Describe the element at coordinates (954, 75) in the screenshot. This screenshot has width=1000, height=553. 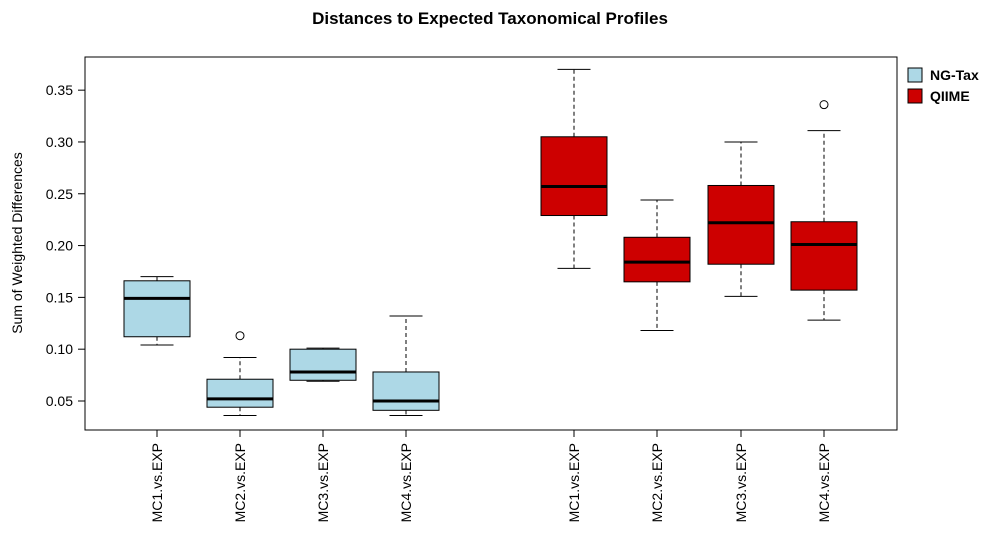
I see `legend-label-ng-tax: NG-Tax` at that location.